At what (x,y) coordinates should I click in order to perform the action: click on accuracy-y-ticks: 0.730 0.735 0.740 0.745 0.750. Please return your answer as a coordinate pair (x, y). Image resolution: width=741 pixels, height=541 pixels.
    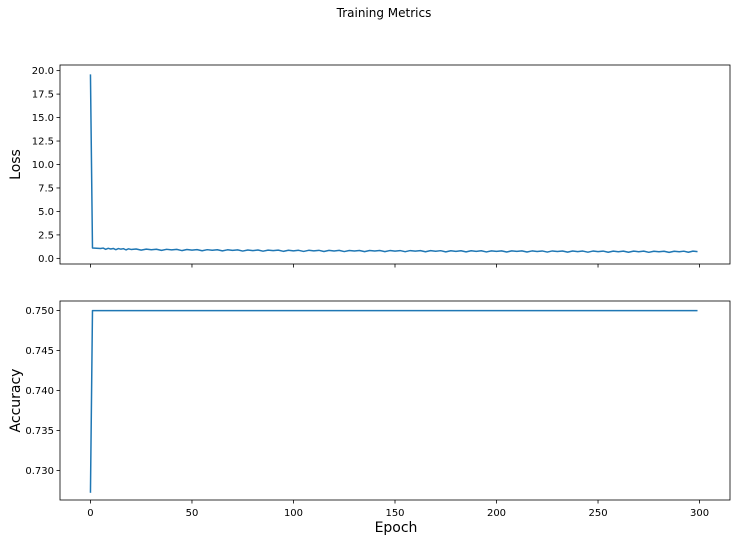
    Looking at the image, I should click on (42, 391).